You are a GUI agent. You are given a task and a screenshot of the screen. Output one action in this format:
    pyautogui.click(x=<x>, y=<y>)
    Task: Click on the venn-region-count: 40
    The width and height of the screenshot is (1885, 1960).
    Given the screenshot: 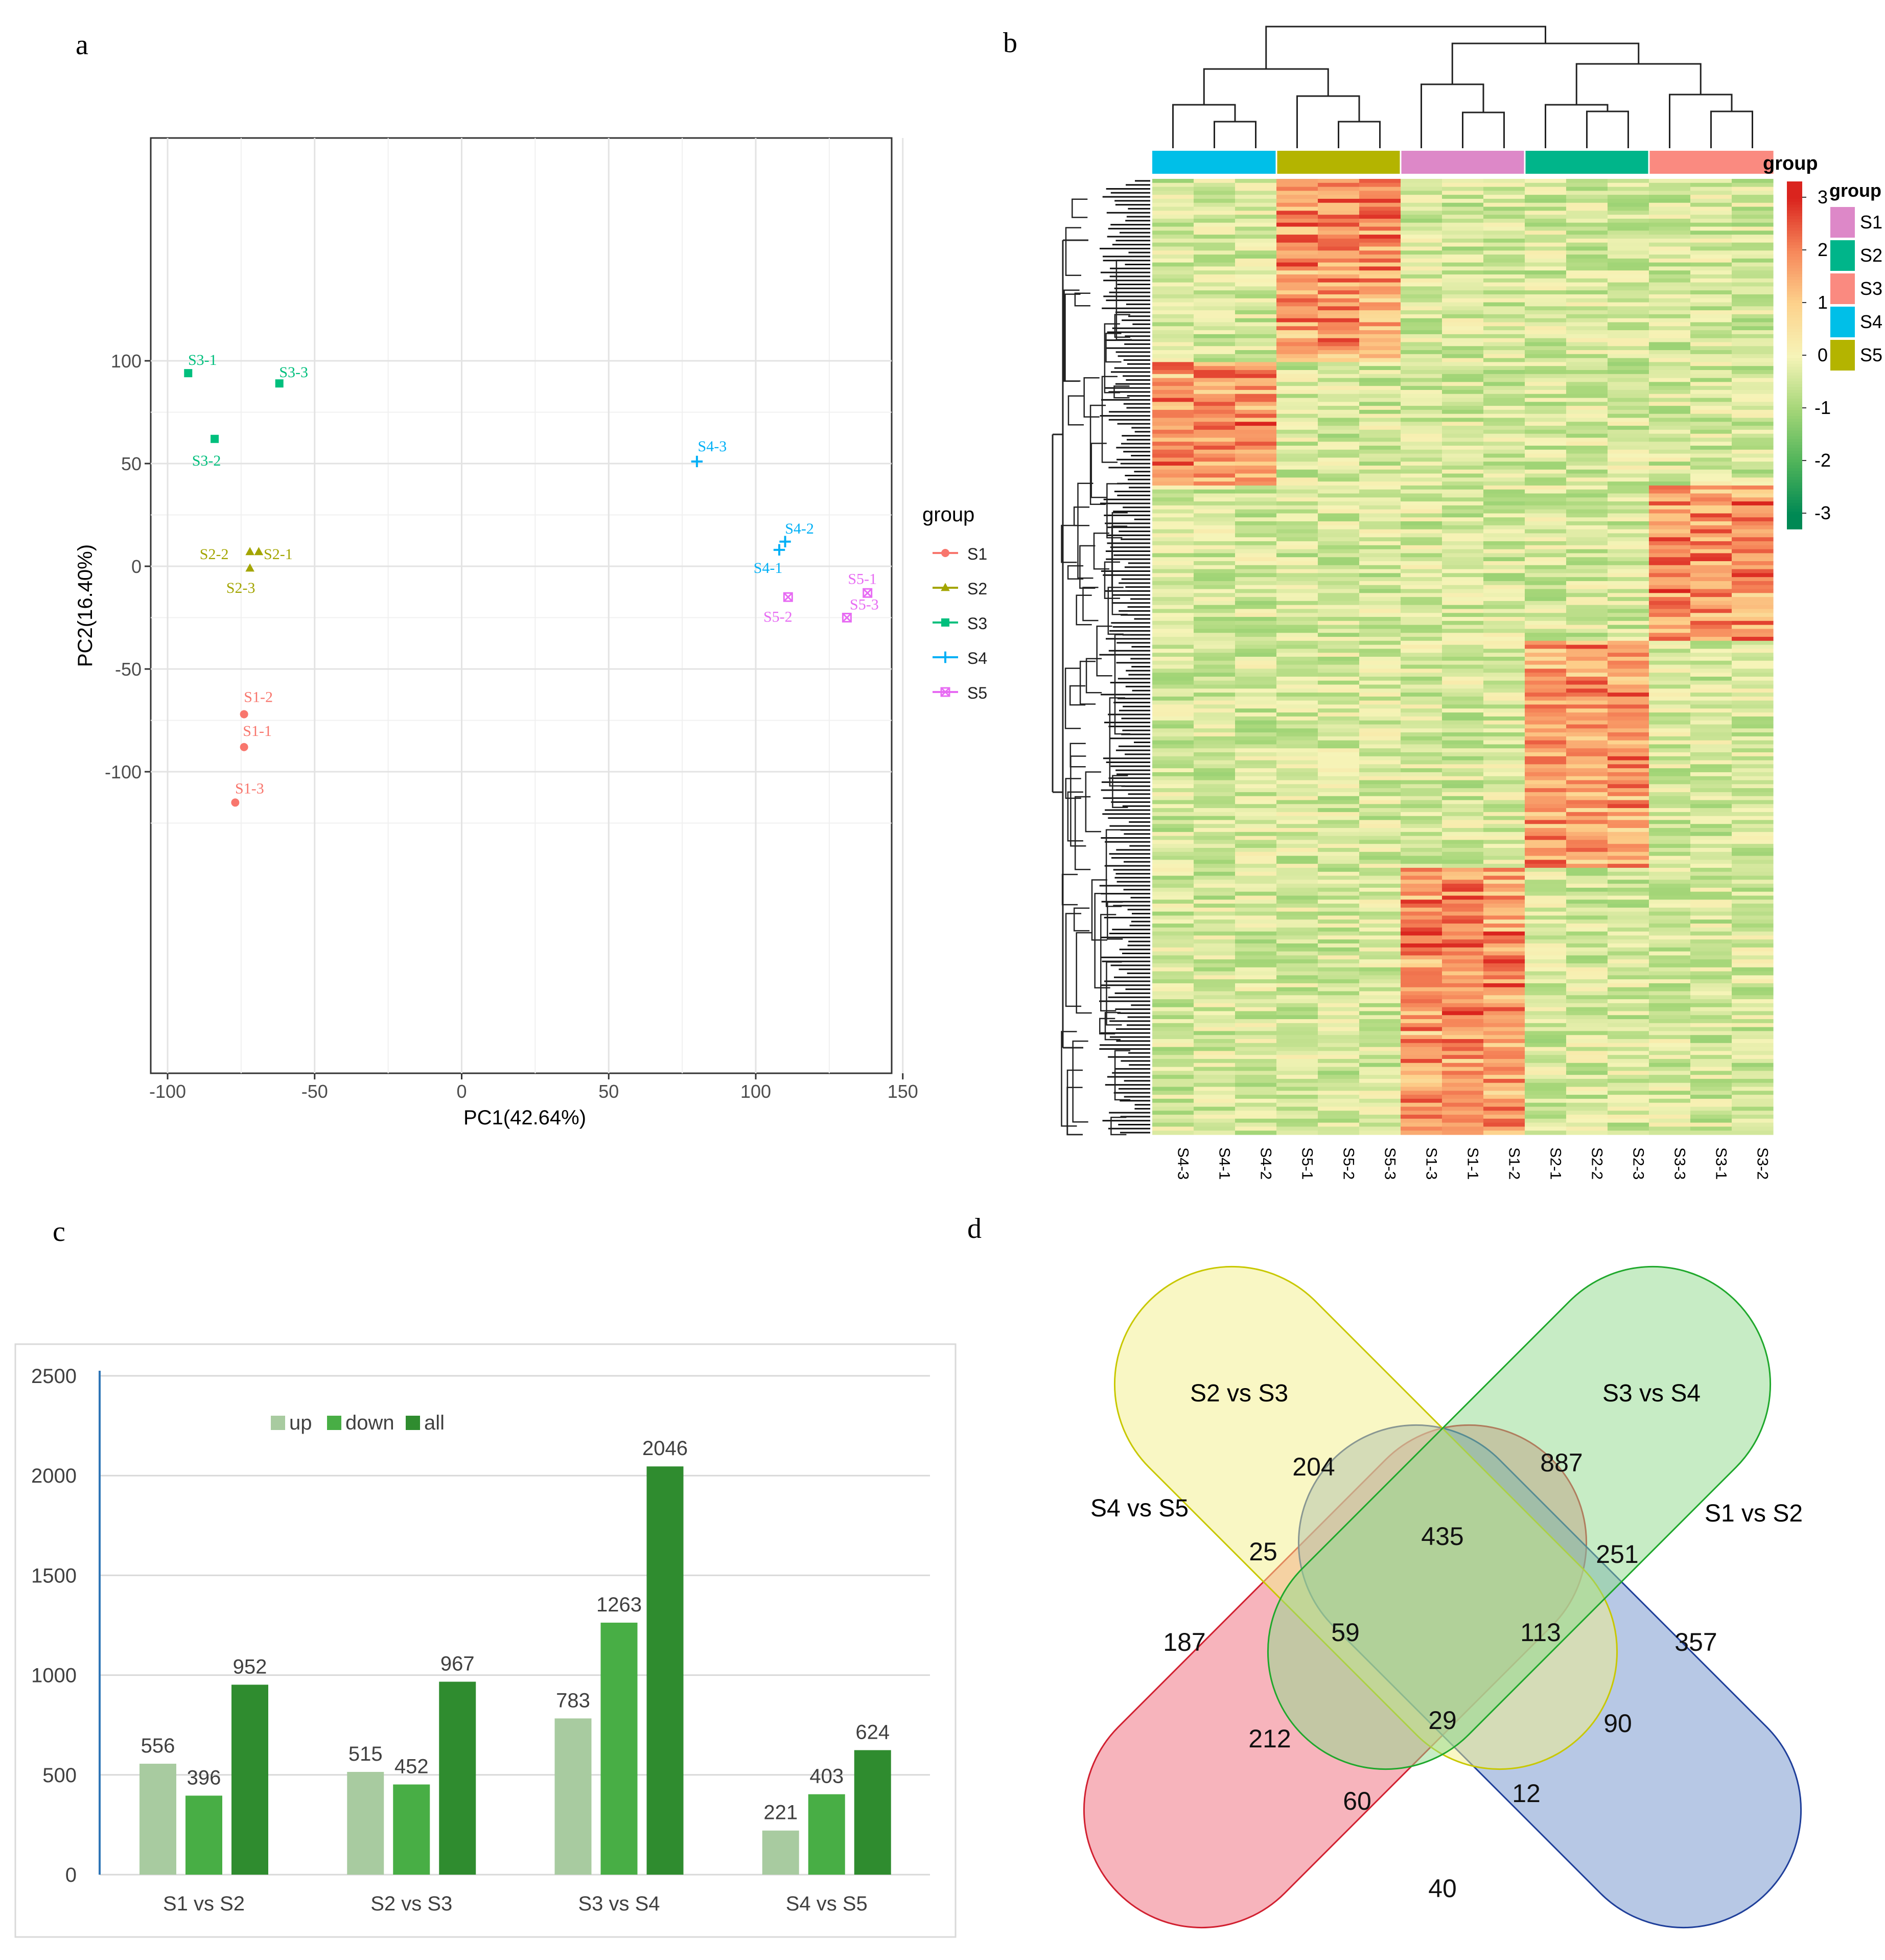 What is the action you would take?
    pyautogui.click(x=1442, y=1888)
    